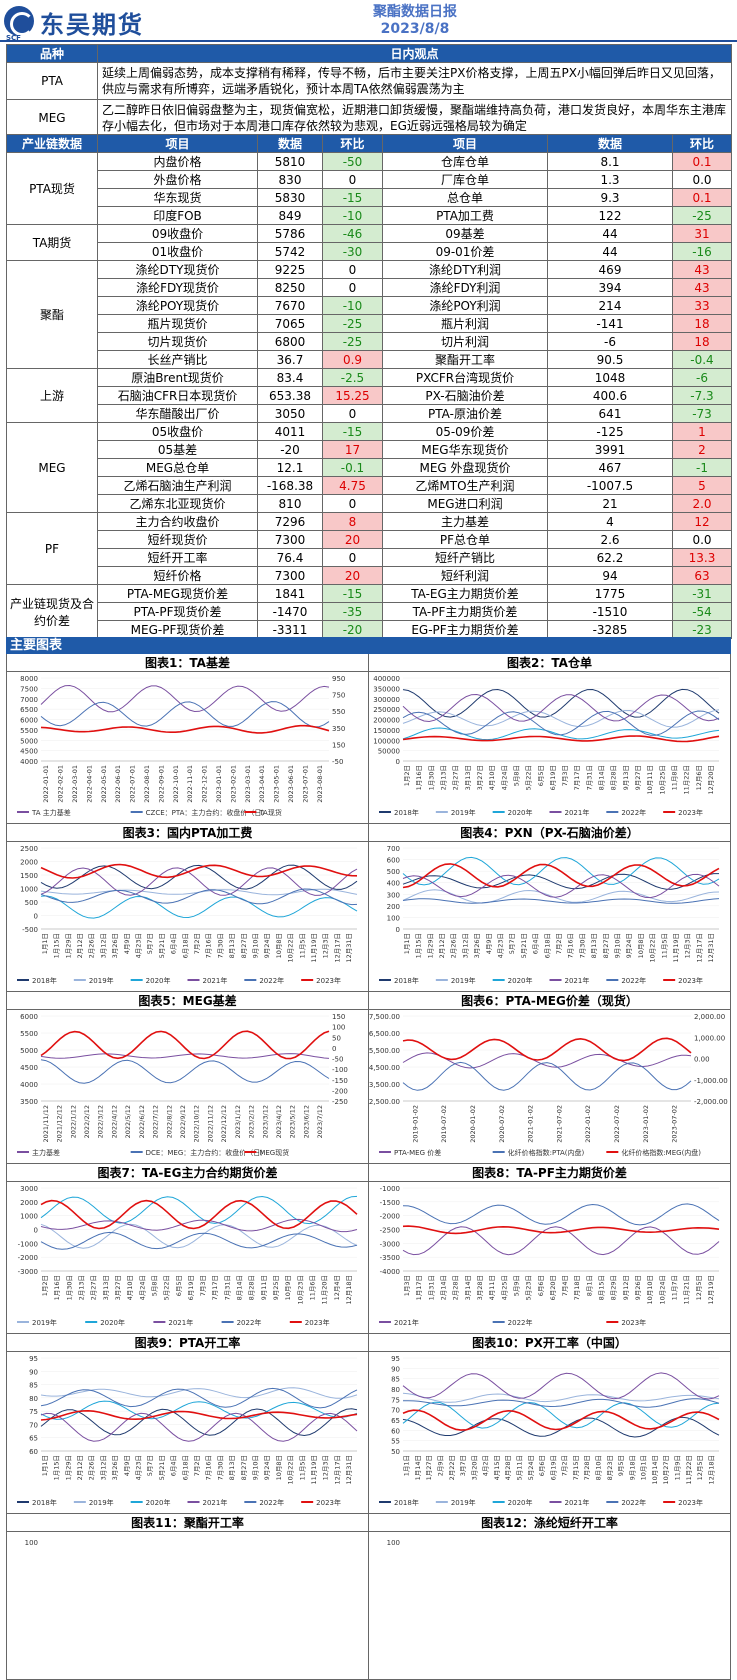 This screenshot has width=737, height=1680. What do you see at coordinates (688, 945) in the screenshot?
I see `x-tick-label: 12月3日` at bounding box center [688, 945].